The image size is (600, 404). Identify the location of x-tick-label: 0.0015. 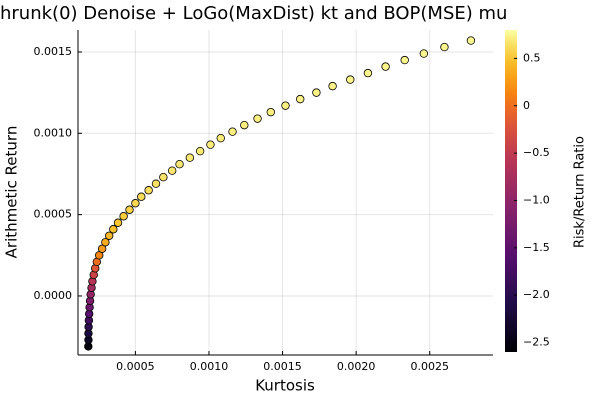
(282, 366).